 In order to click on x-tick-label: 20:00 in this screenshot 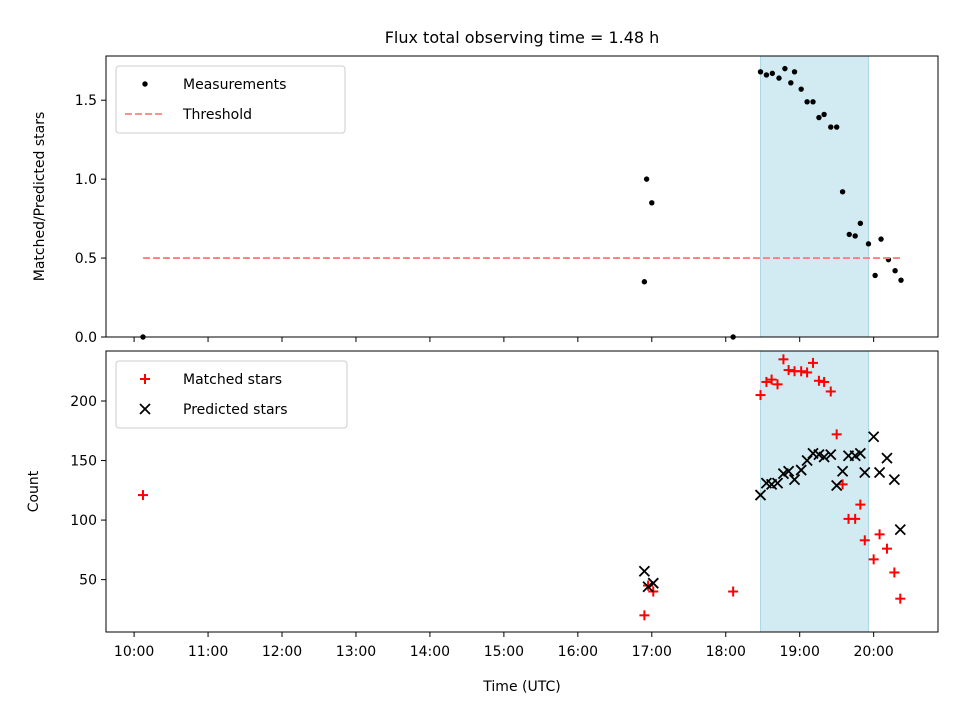, I will do `click(873, 652)`.